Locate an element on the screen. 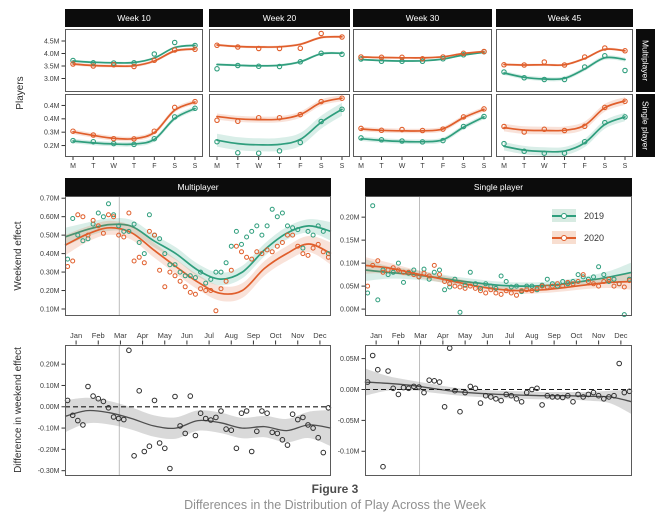 The image size is (670, 531). difference-panel-multiplayer: 0.20M 0.10M 0.00M -0.10M -0.20M -0.30M is located at coordinates (185, 410).